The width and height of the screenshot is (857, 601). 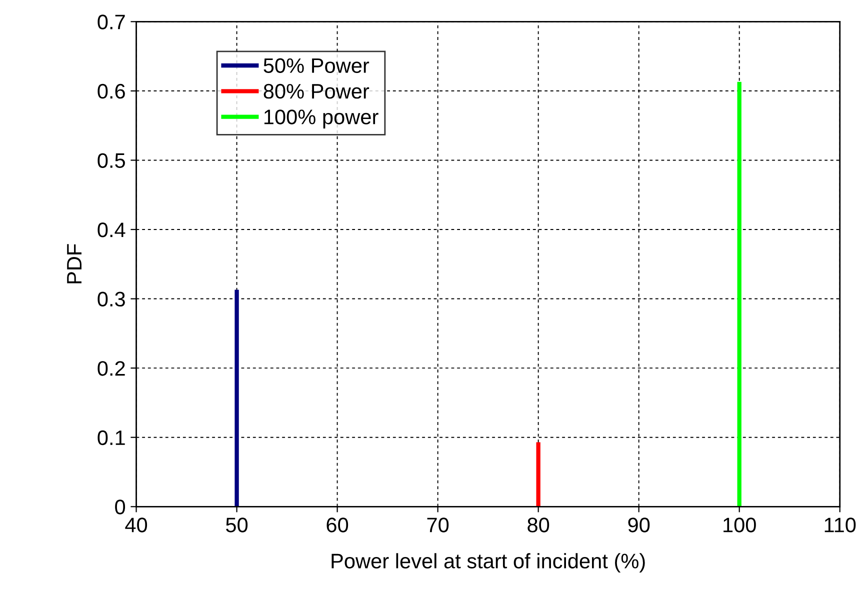 I want to click on x-axis-title: Power level at start of incident (%), so click(x=488, y=563).